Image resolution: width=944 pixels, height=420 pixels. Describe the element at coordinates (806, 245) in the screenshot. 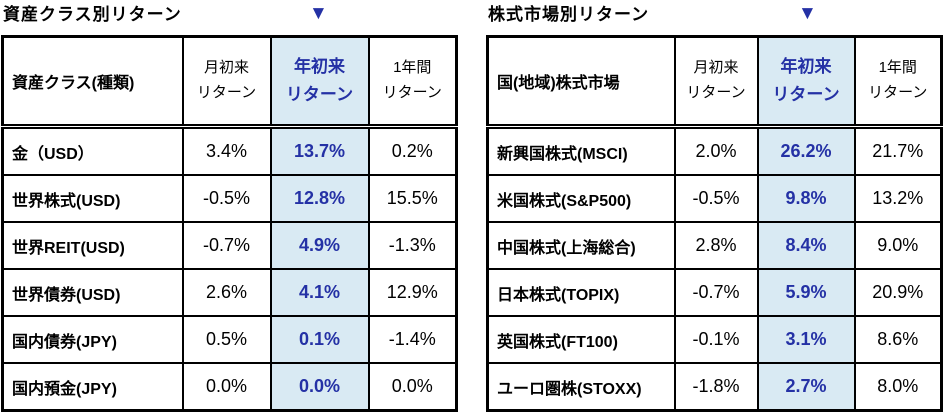

I see `ytd-return-cell: 8.4%` at that location.